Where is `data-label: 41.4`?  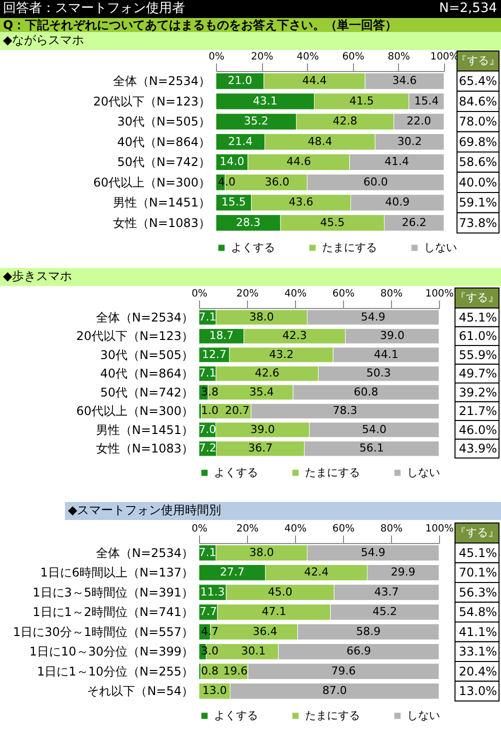 data-label: 41.4 is located at coordinates (397, 161).